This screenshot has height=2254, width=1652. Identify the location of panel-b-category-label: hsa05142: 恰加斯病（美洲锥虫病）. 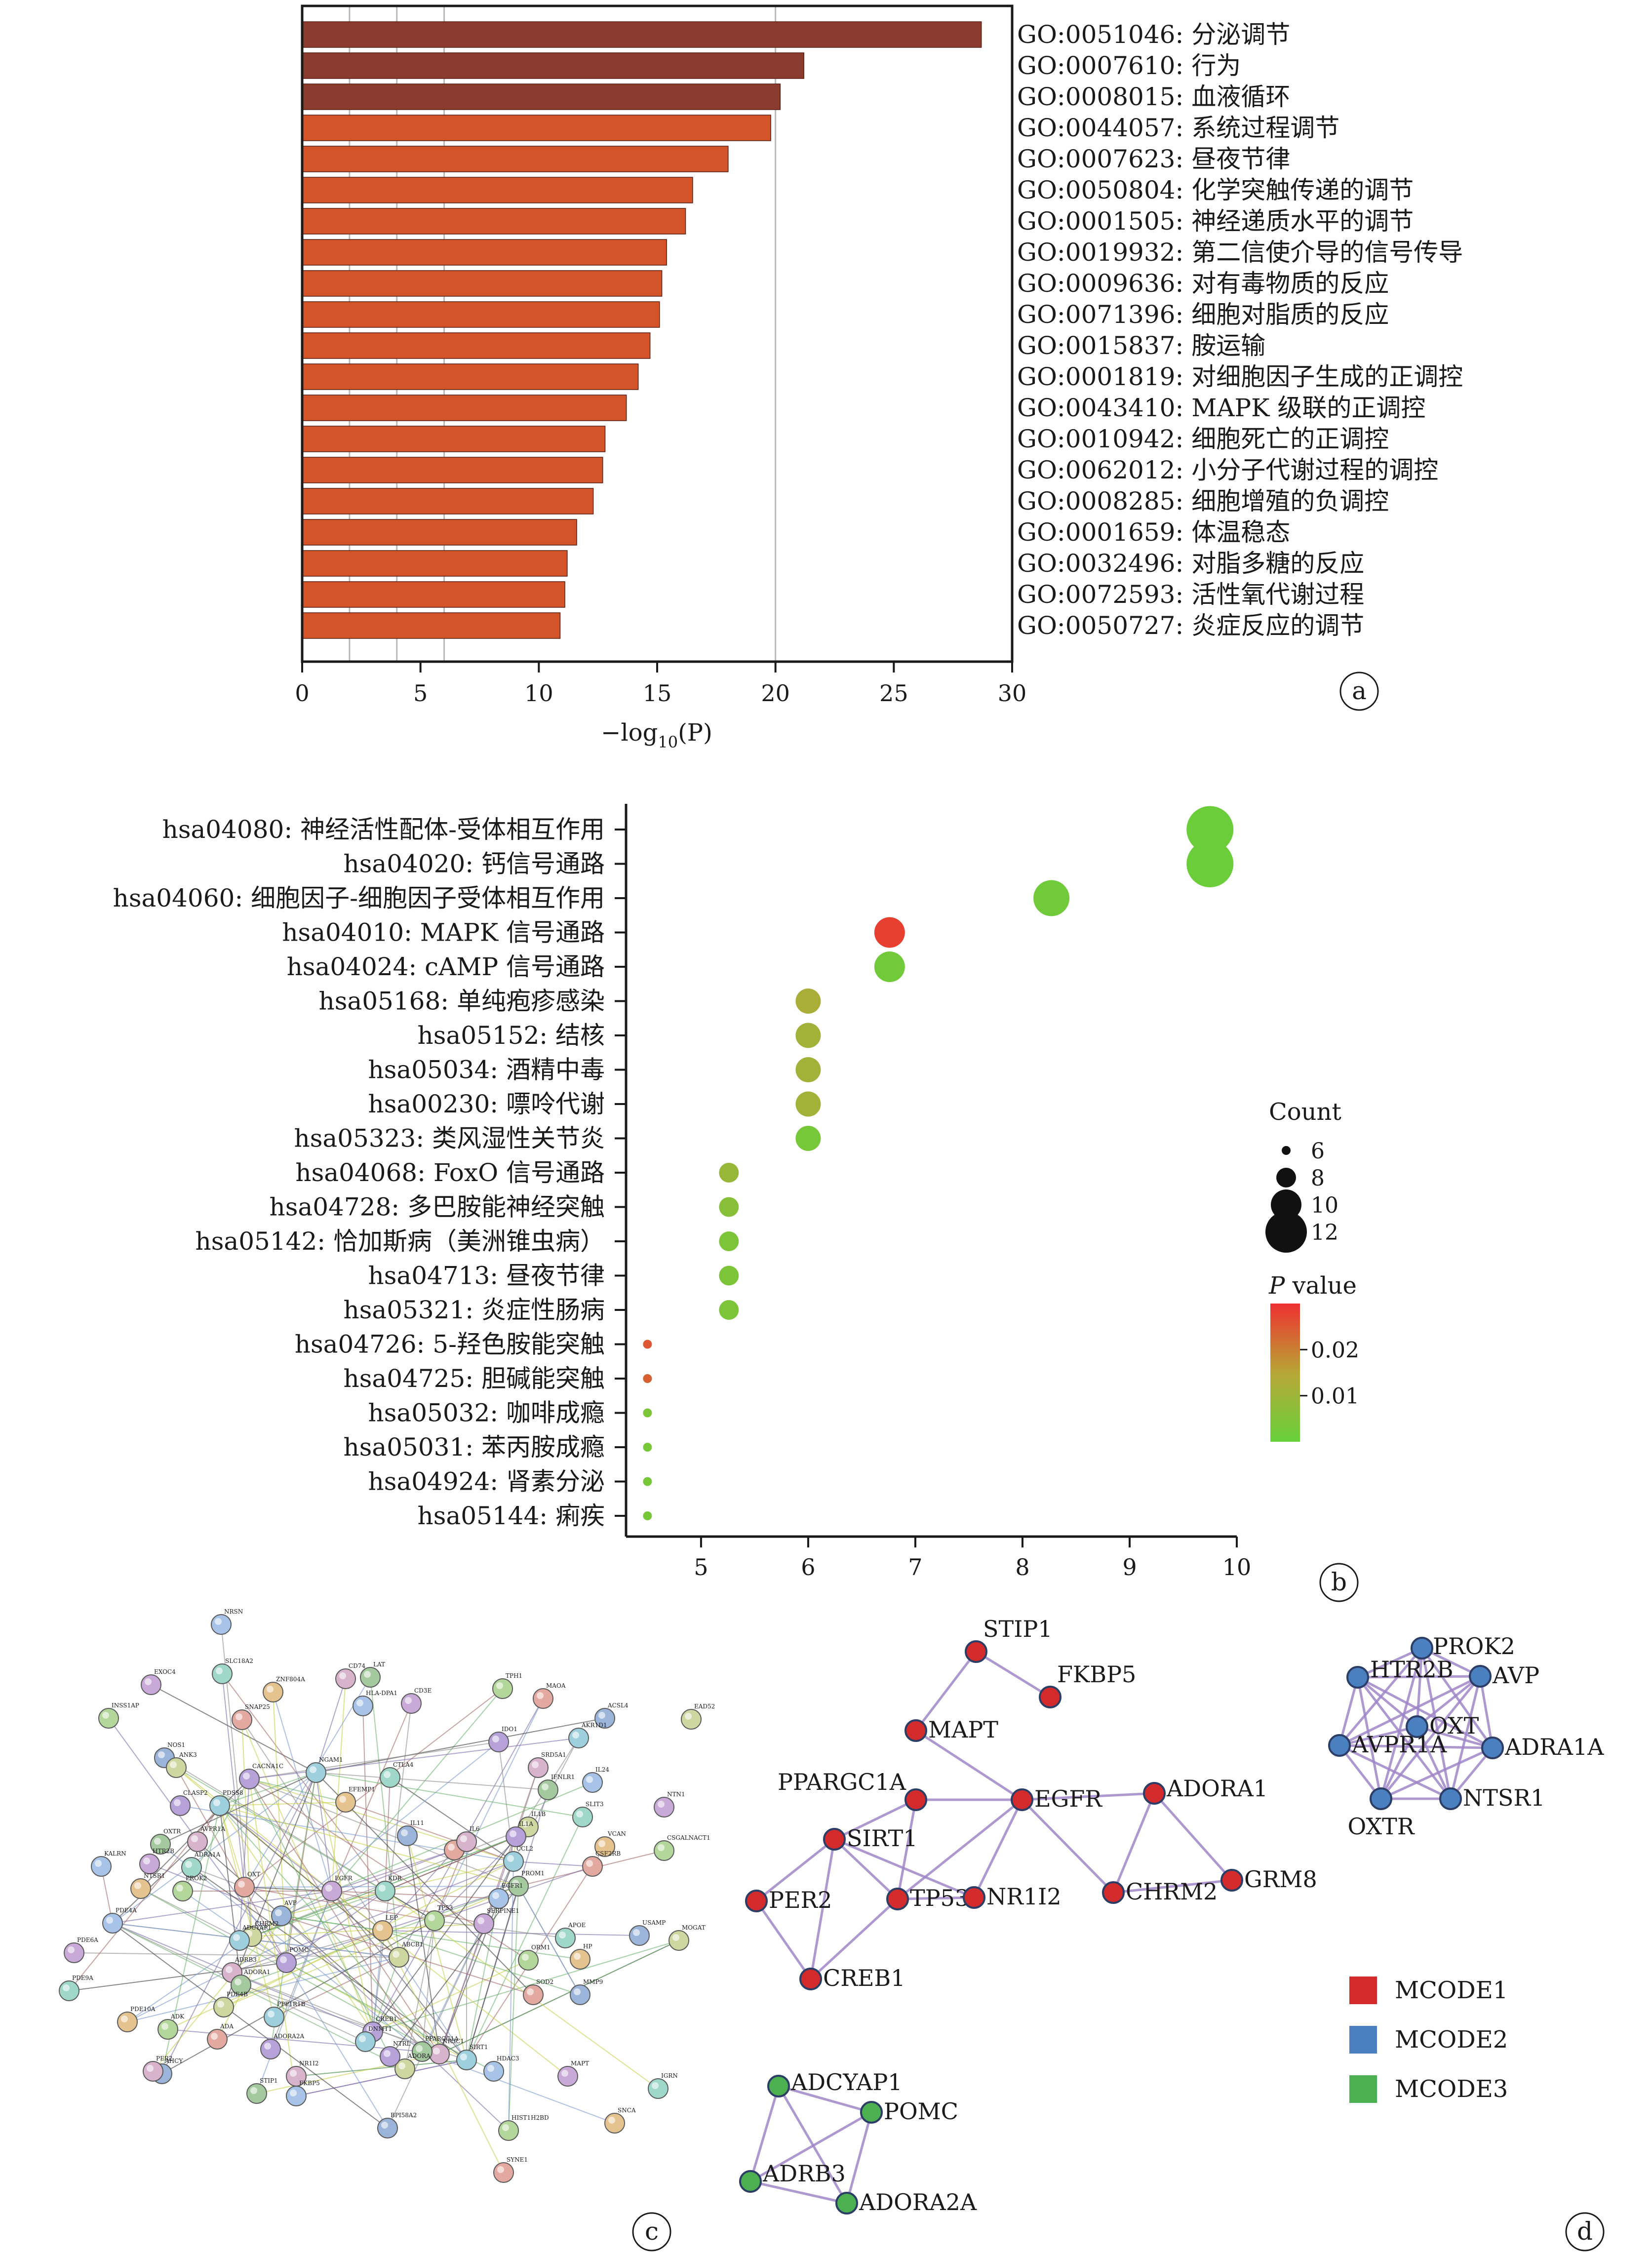
(400, 1241).